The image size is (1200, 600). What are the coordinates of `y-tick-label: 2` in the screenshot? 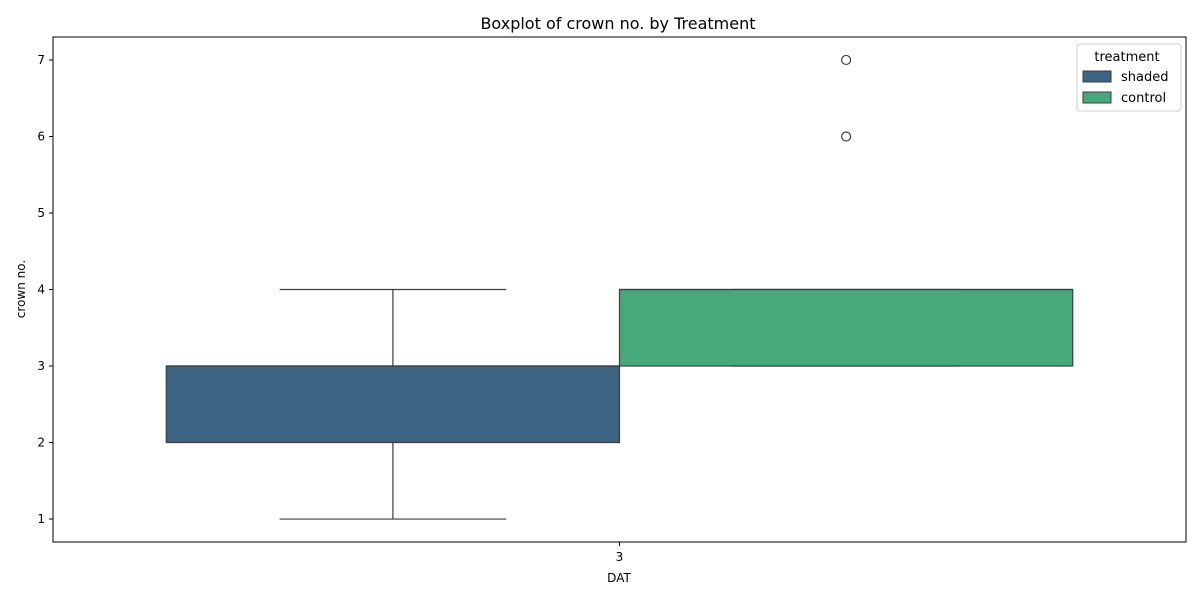 It's located at (41, 443).